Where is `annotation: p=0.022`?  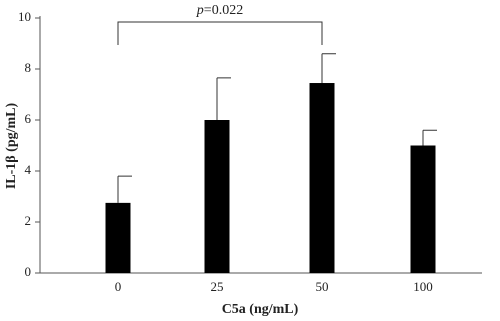 annotation: p=0.022 is located at coordinates (219, 10).